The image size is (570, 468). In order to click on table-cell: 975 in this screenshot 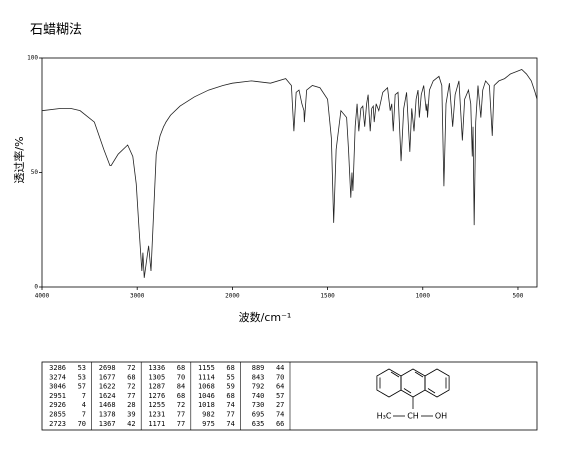, I will do `click(208, 424)`.